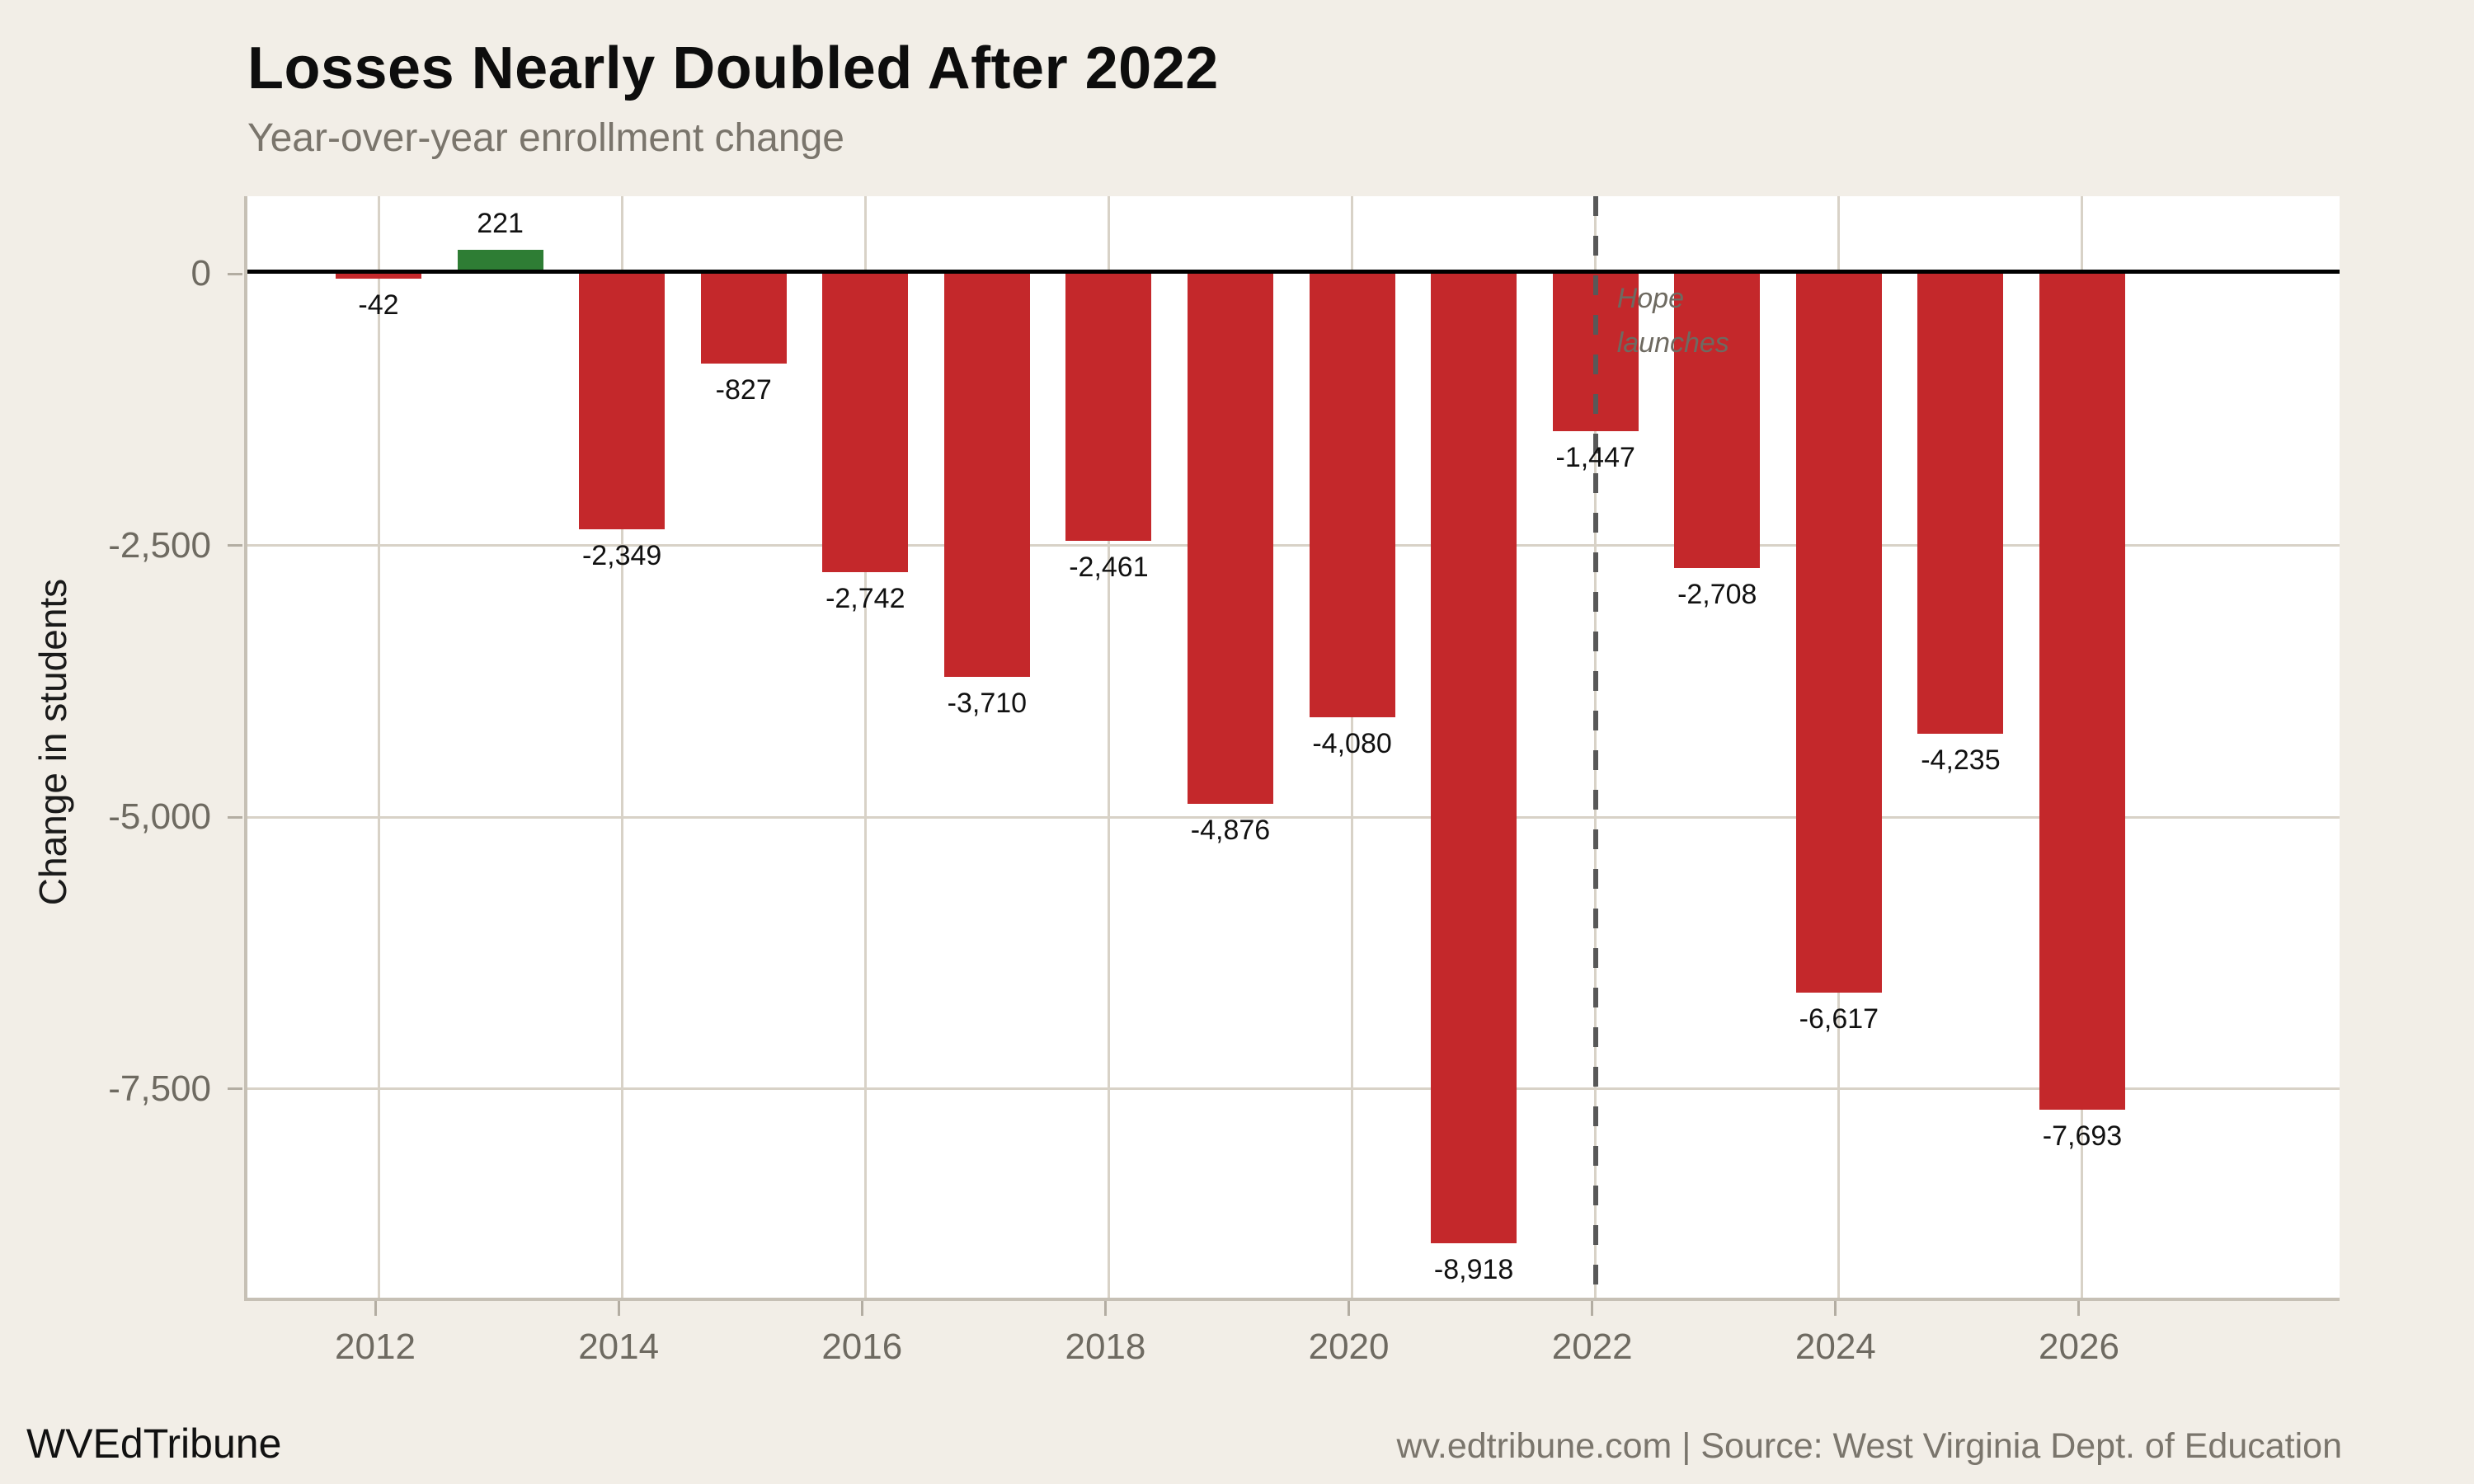  What do you see at coordinates (52, 742) in the screenshot?
I see `y-axis-title: Change in students` at bounding box center [52, 742].